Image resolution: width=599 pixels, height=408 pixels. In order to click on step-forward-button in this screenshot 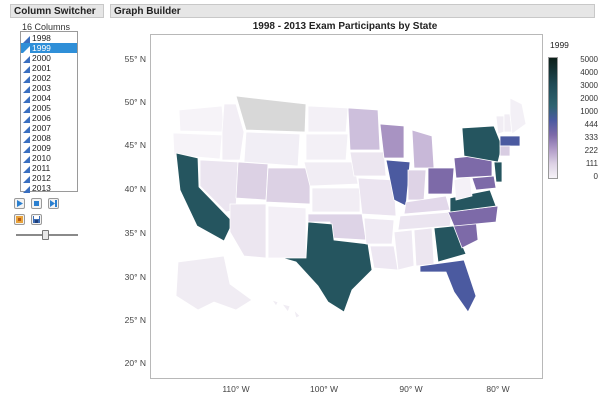, I will do `click(53, 203)`.